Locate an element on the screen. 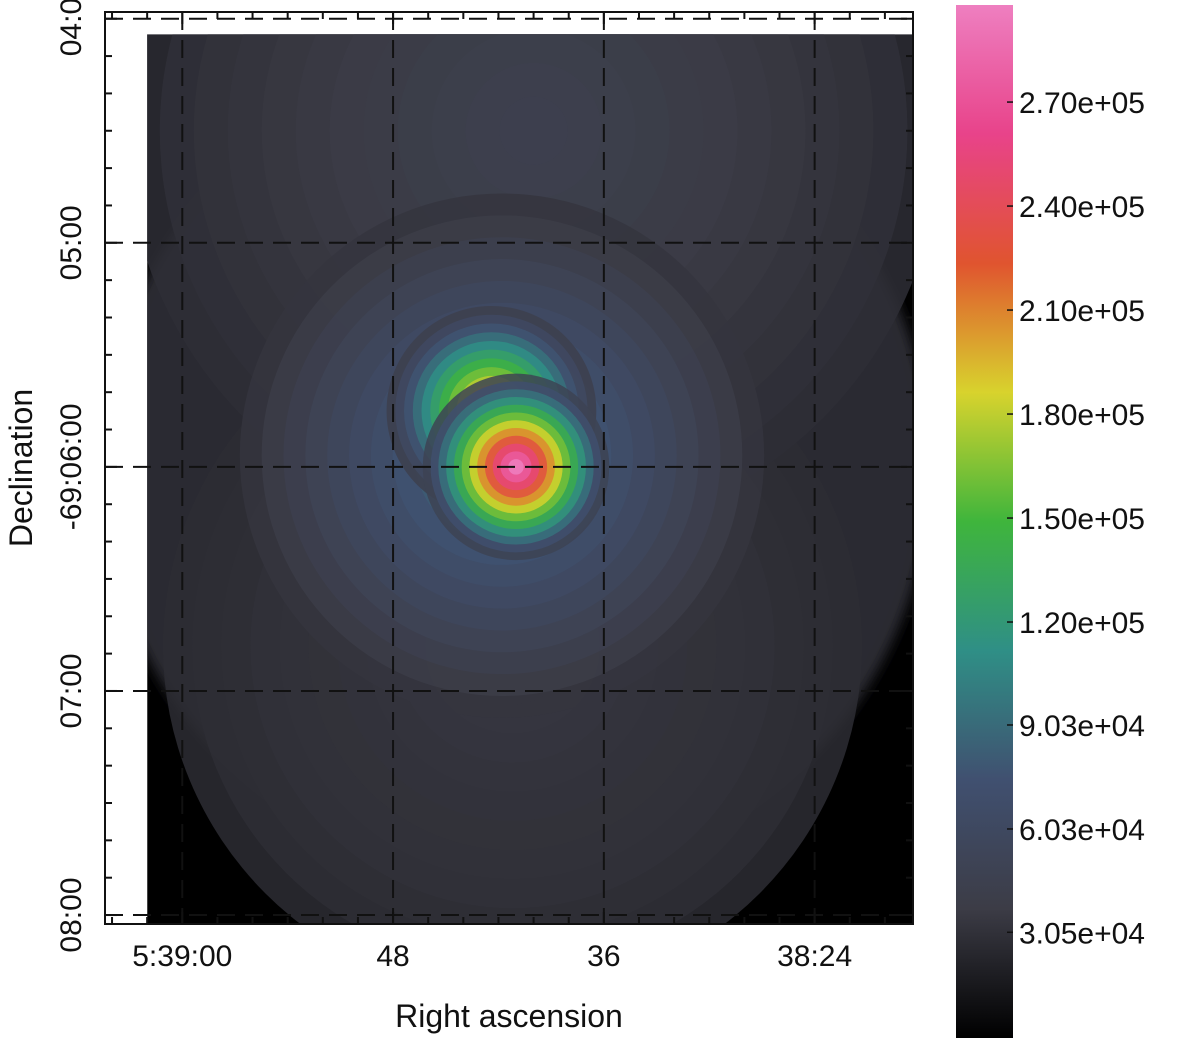  y-tick-labels: 04:00 05:00 -69:06:00 07:00 08:00 is located at coordinates (71, 476).